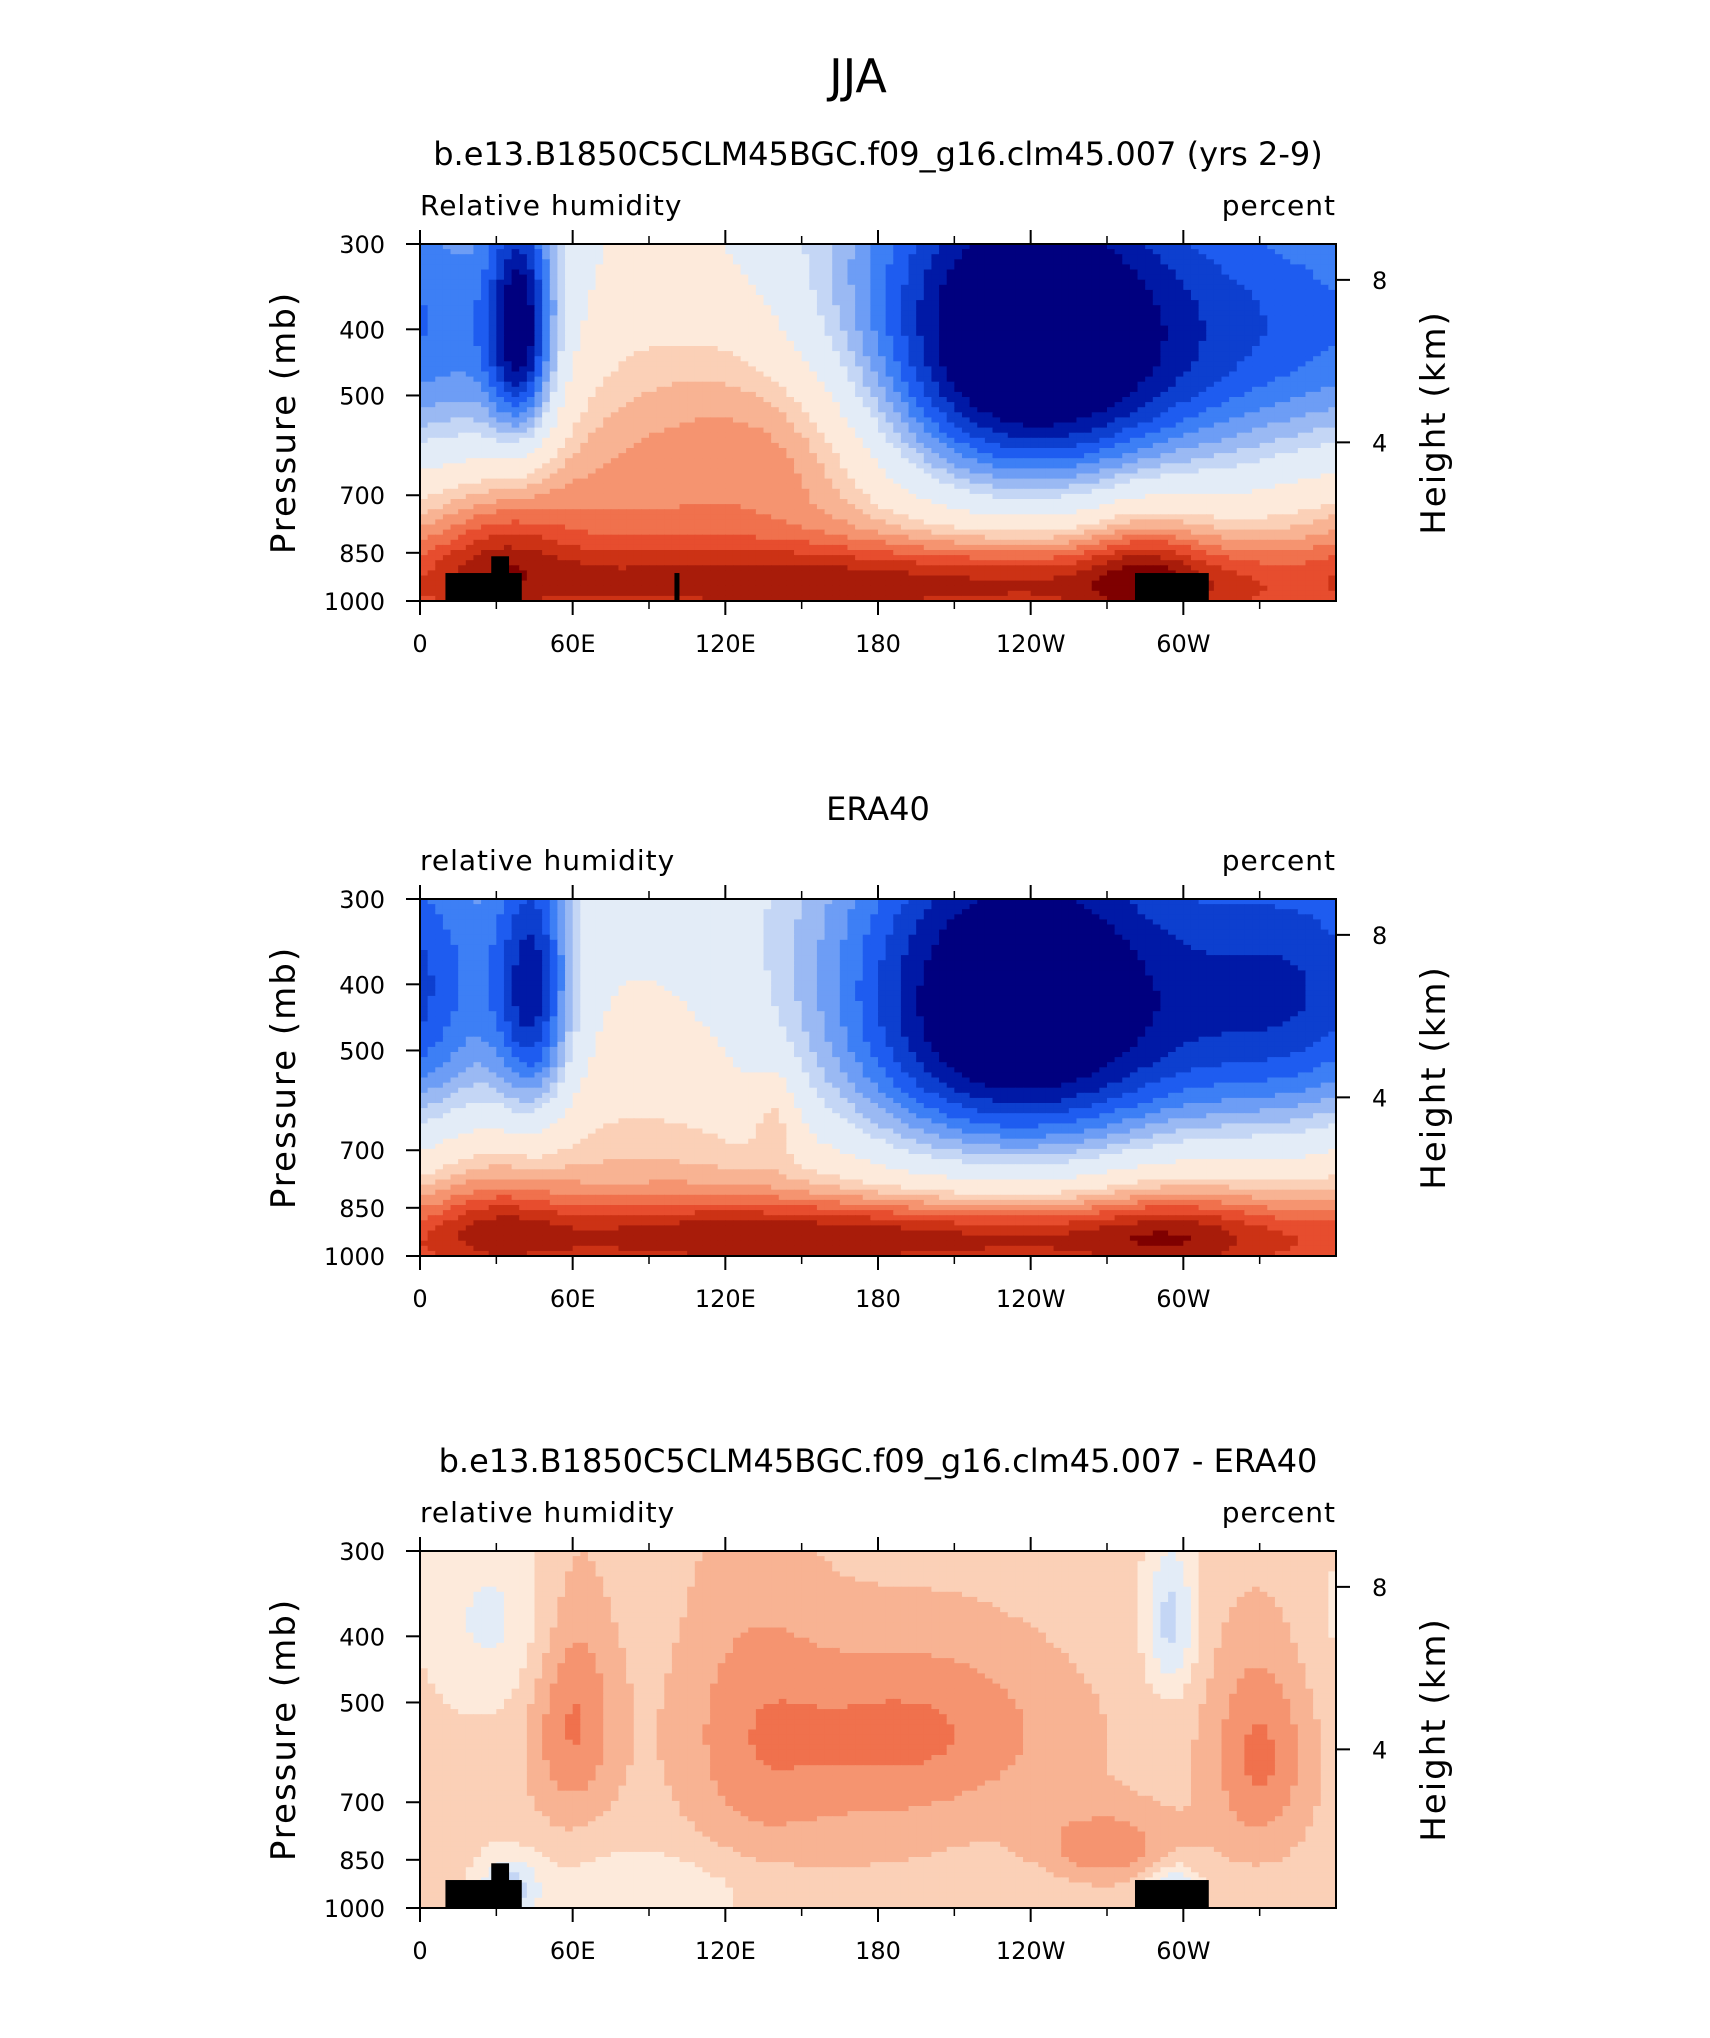  What do you see at coordinates (877, 1966) in the screenshot?
I see `min-max-text: MIN = −21.04 MAX = 24.15` at bounding box center [877, 1966].